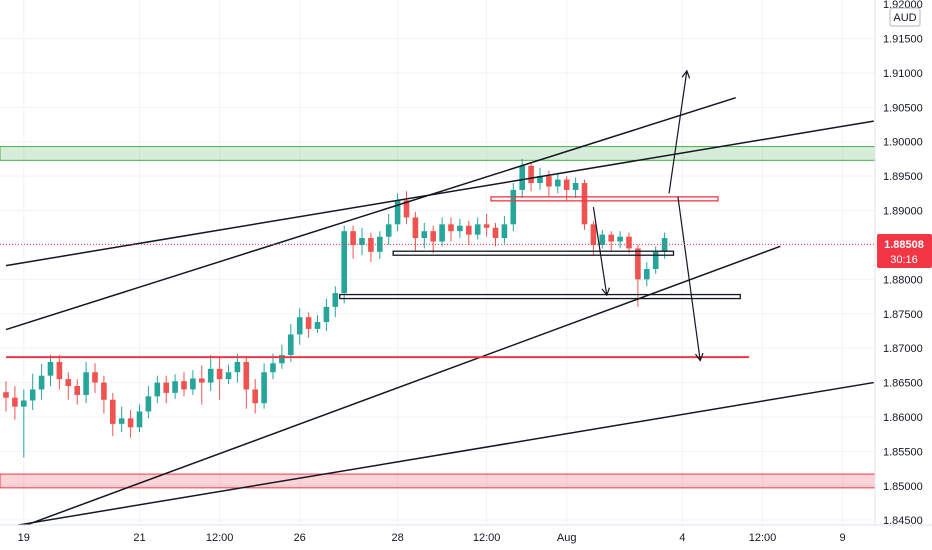 Image resolution: width=932 pixels, height=550 pixels. I want to click on currency-label: AUD, so click(904, 18).